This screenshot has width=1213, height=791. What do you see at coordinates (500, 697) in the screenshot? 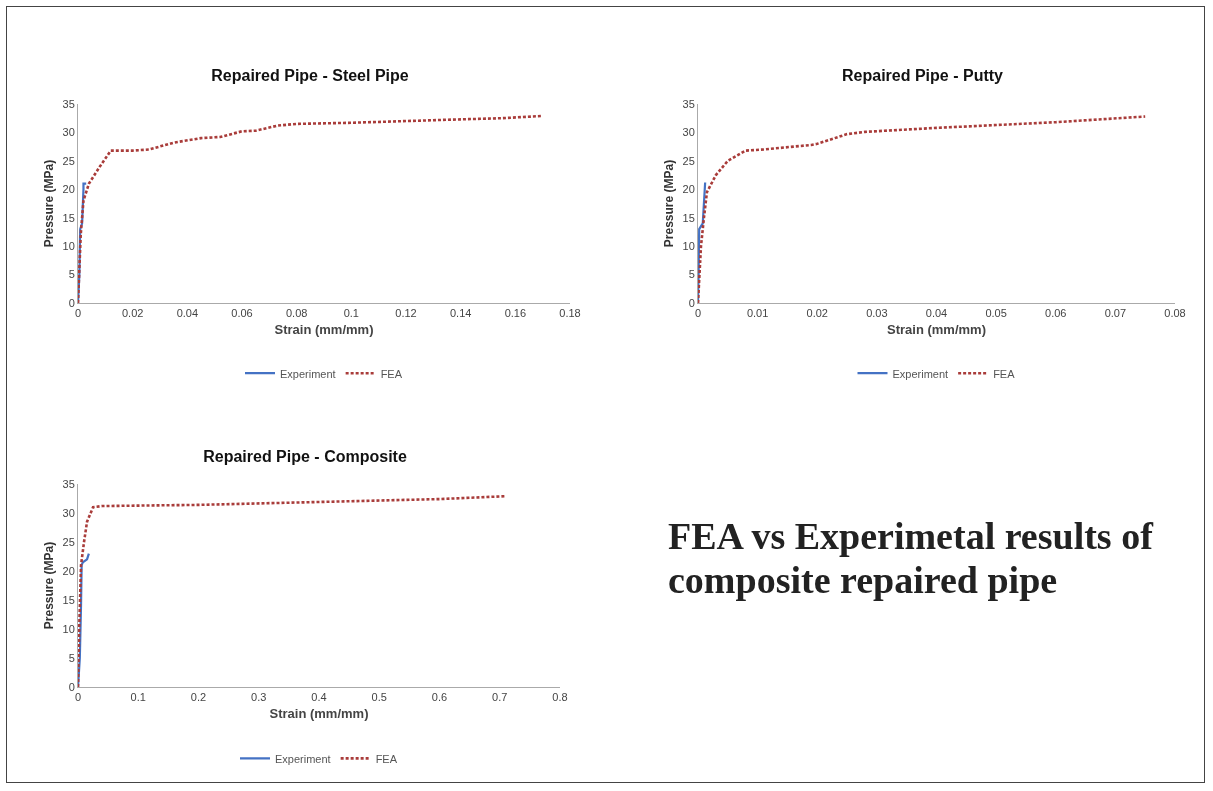
I see `x-tick-label: 0.7` at bounding box center [500, 697].